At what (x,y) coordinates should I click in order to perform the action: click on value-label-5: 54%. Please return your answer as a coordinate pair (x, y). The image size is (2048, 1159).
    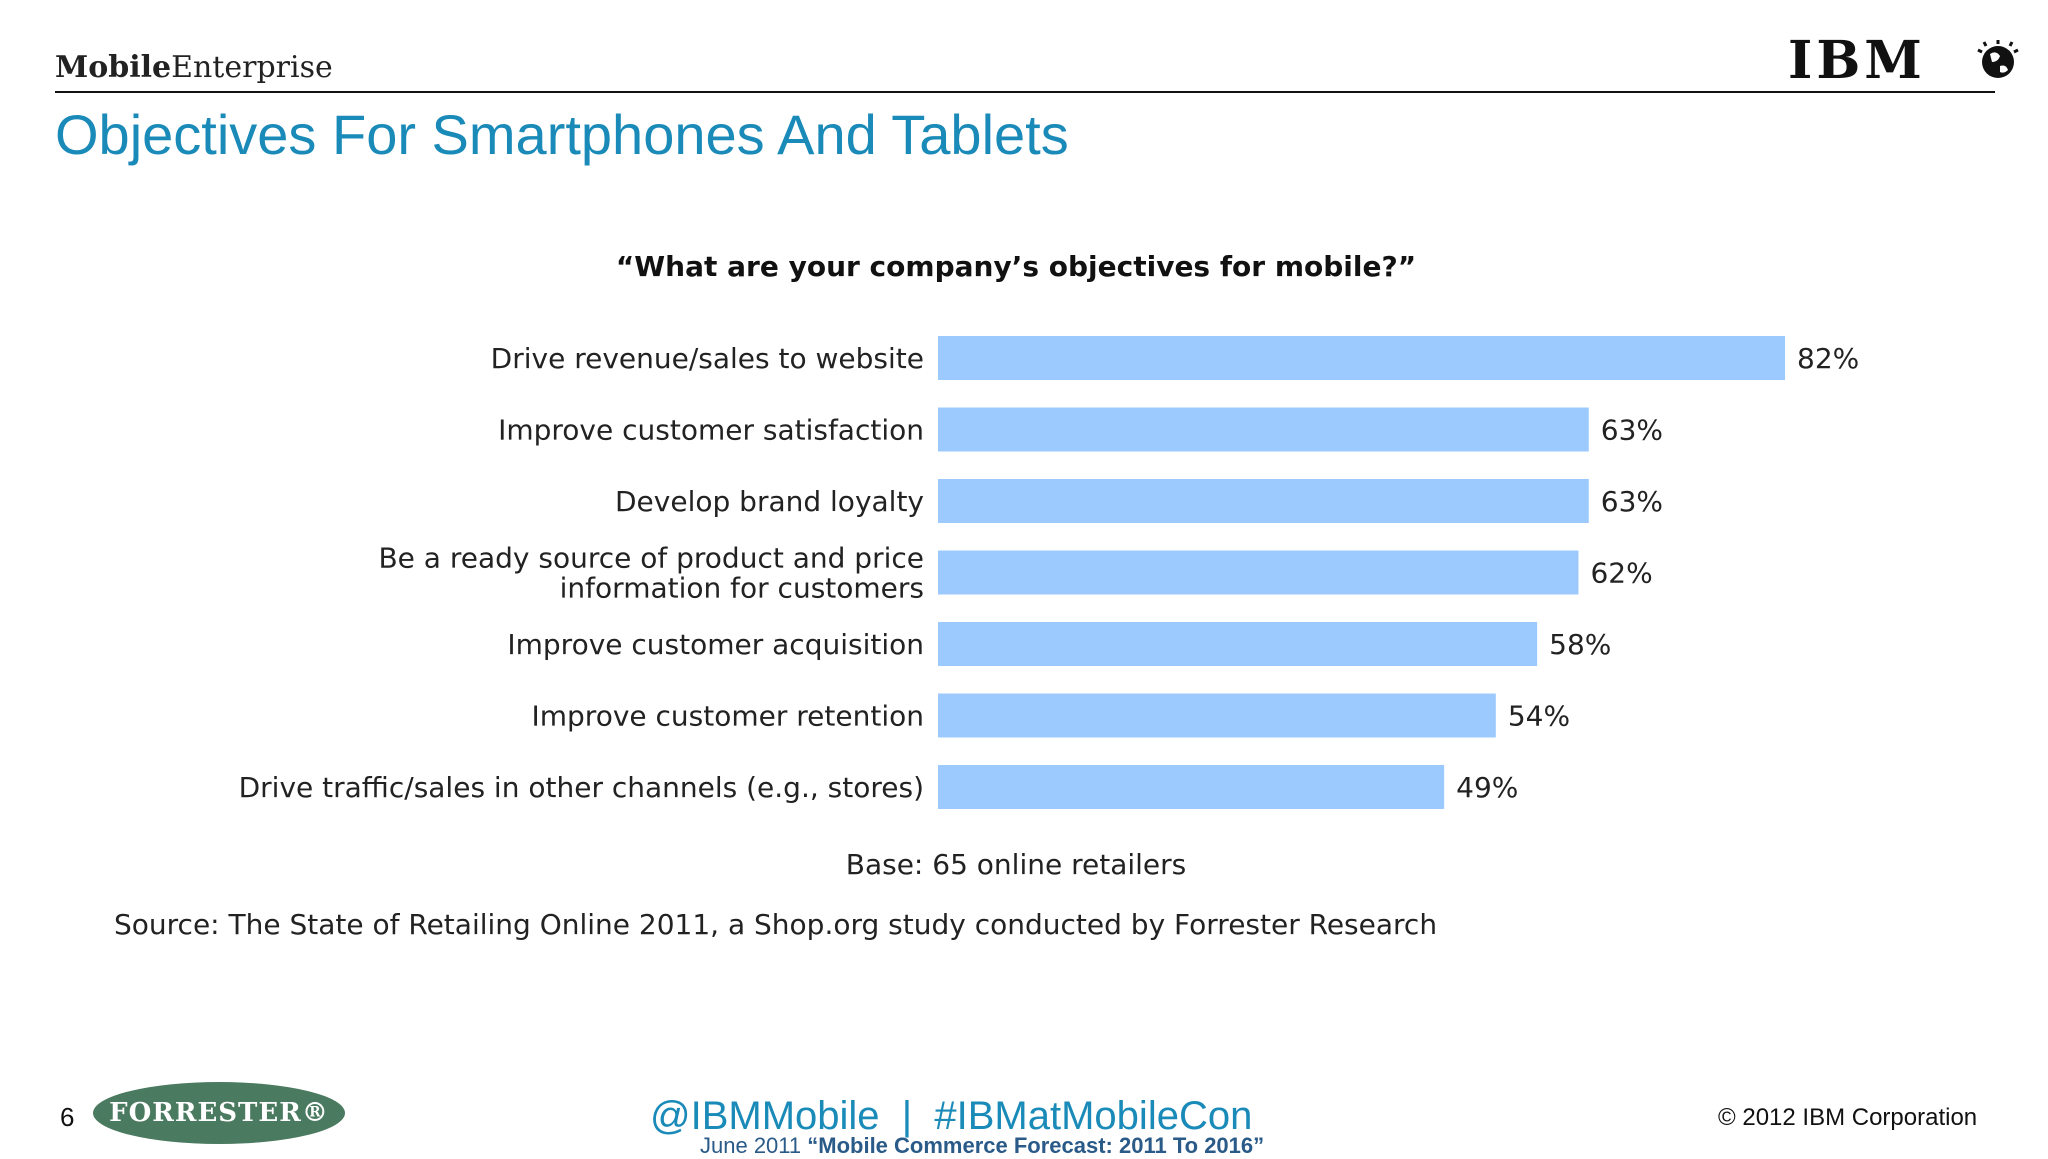
    Looking at the image, I should click on (1539, 716).